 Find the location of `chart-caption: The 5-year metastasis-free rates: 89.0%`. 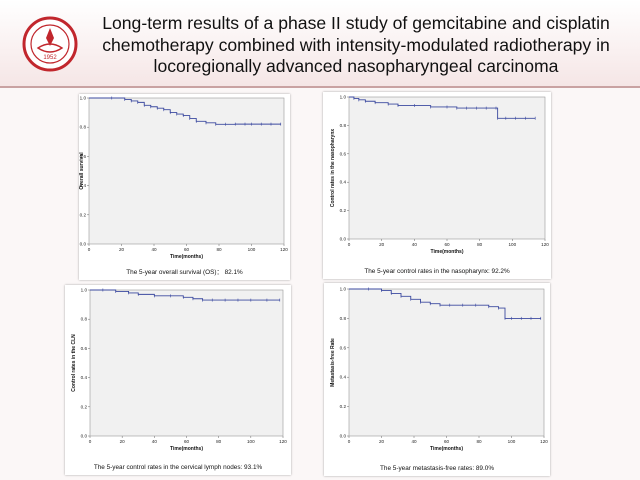

chart-caption: The 5-year metastasis-free rates: 89.0% is located at coordinates (436, 468).